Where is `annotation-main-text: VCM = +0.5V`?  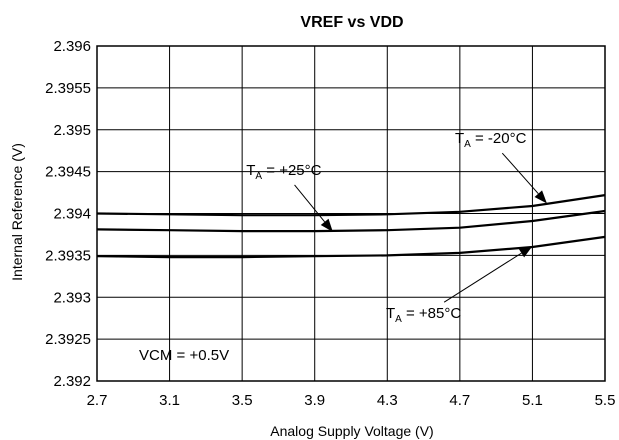
annotation-main-text: VCM = +0.5V is located at coordinates (184, 355).